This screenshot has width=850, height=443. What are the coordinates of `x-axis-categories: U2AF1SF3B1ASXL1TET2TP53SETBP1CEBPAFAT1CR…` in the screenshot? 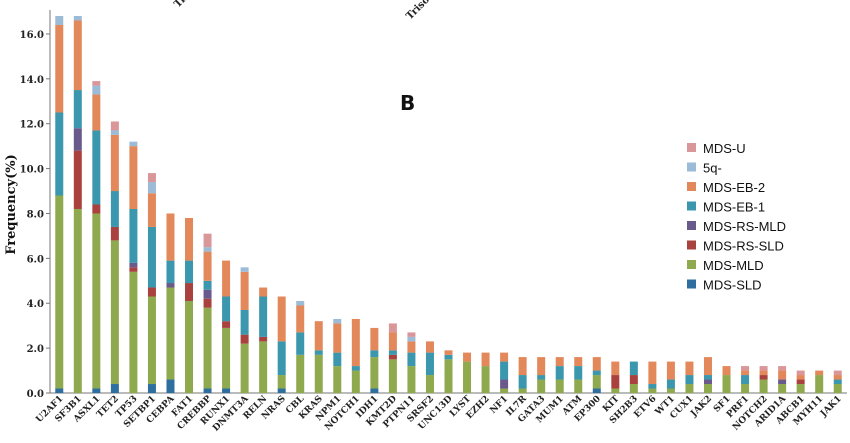 It's located at (438, 413).